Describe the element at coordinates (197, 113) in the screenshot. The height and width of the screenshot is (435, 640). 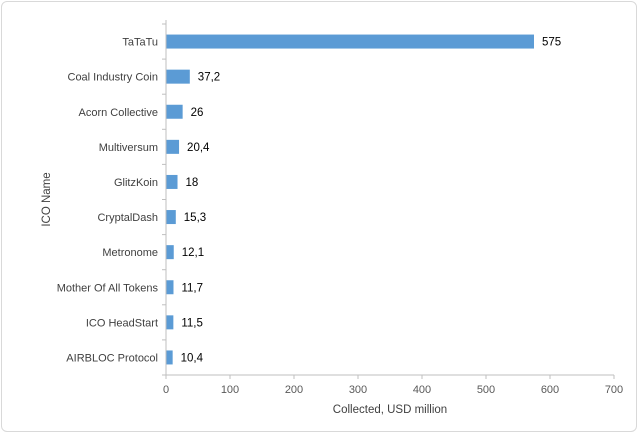
I see `value-label: 26` at that location.